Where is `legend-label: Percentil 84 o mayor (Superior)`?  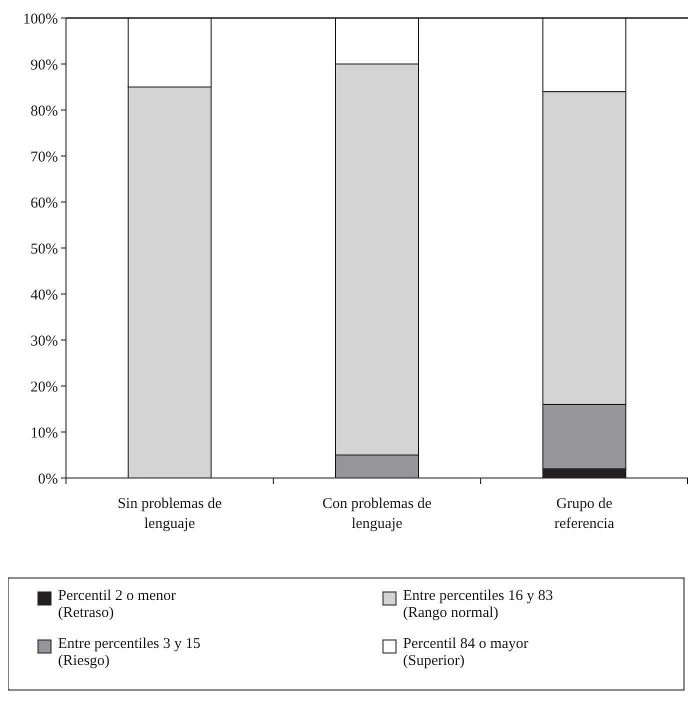 legend-label: Percentil 84 o mayor (Superior) is located at coordinates (465, 652).